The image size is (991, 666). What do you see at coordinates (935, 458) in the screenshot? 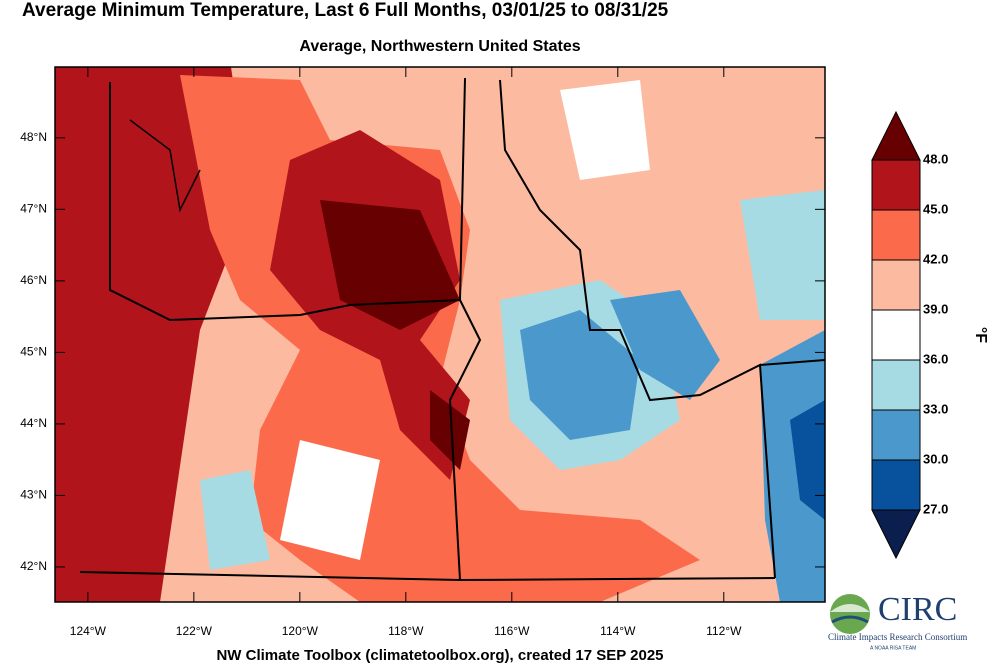
I see `colorbar-label: 30.0` at bounding box center [935, 458].